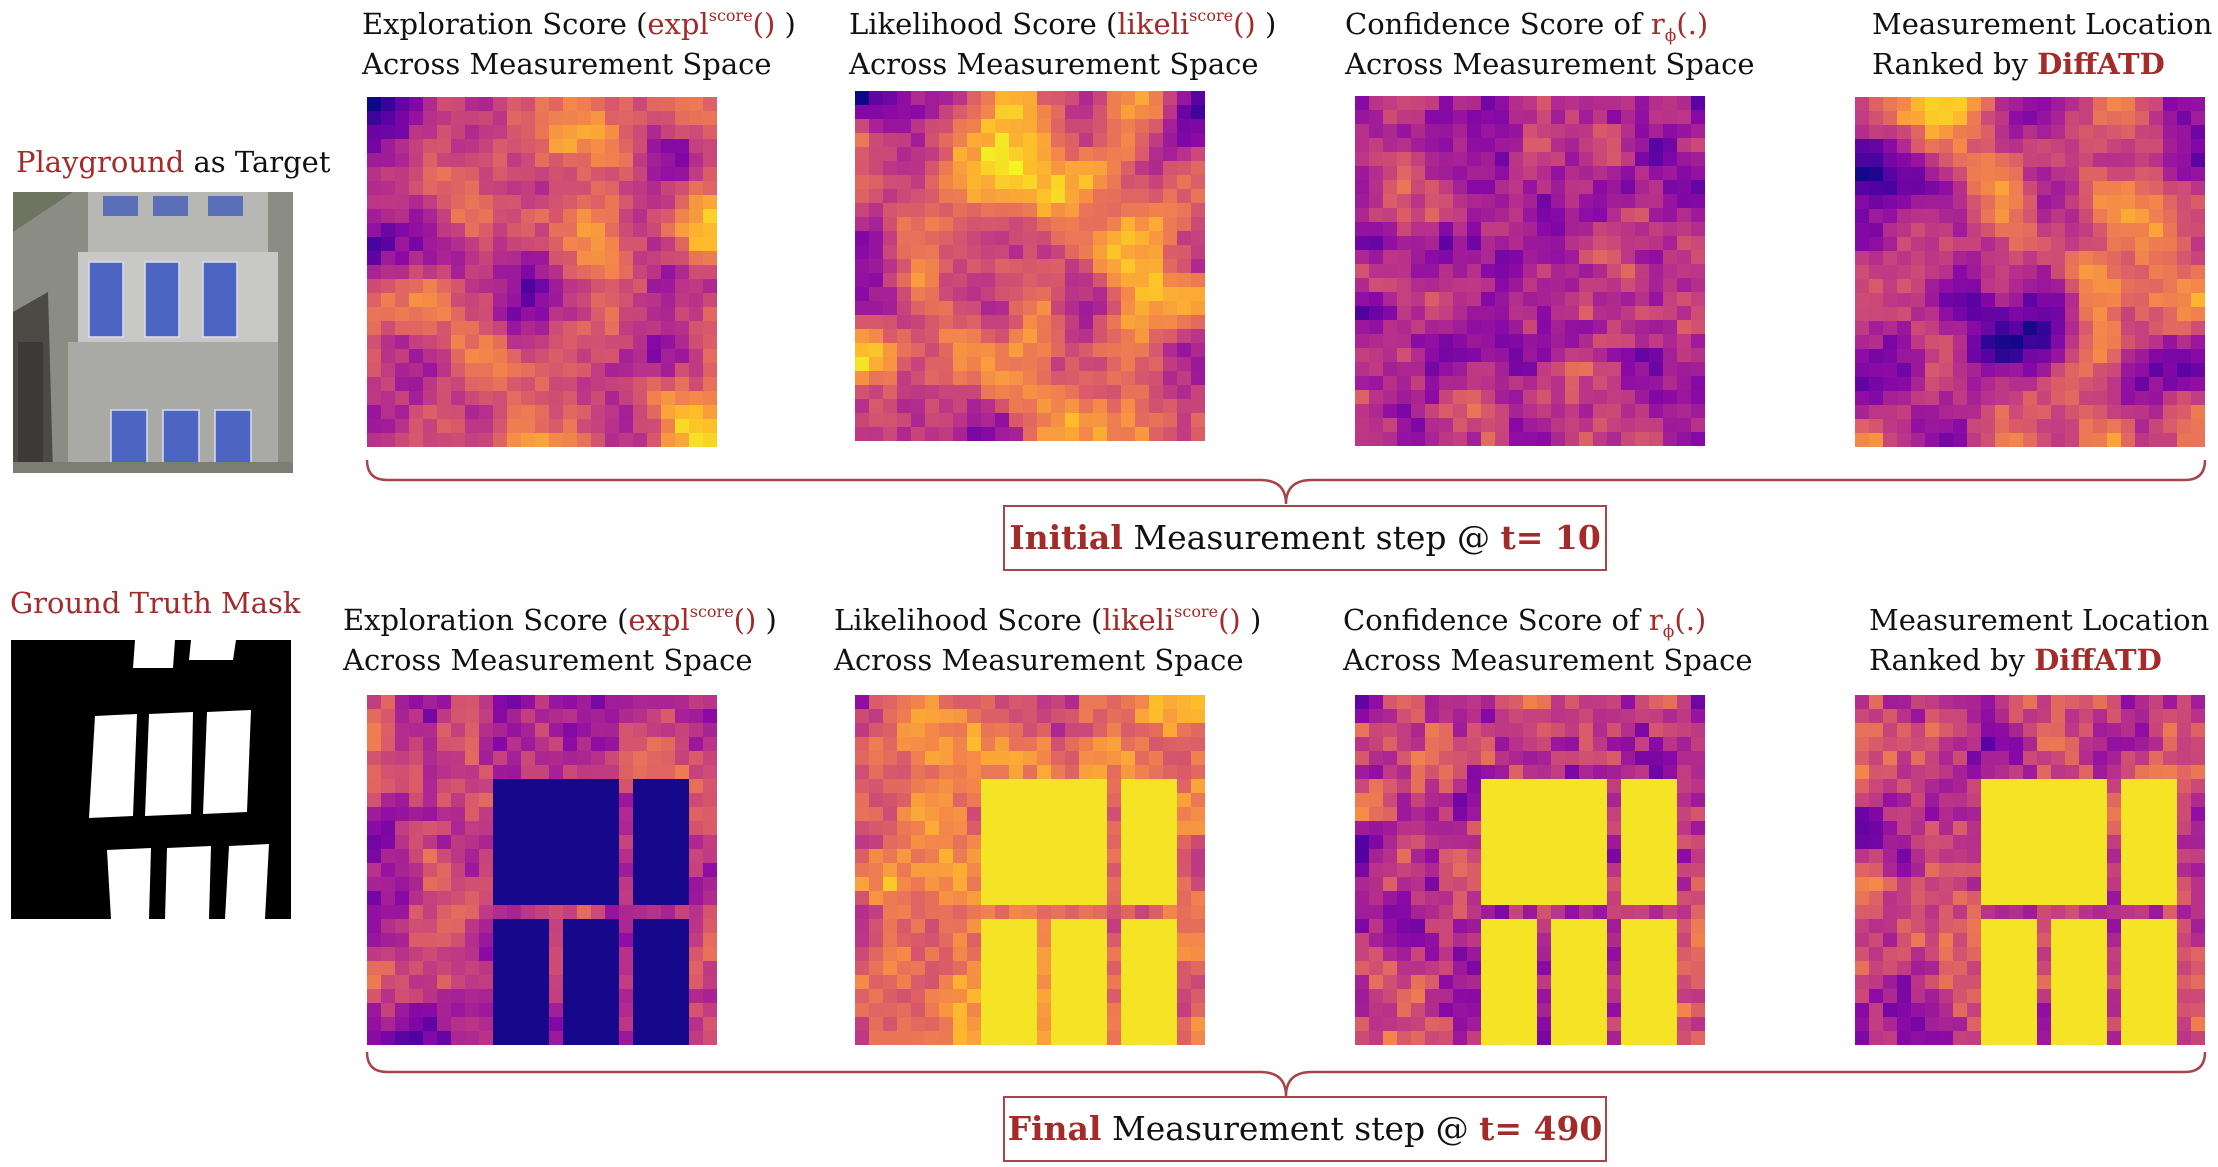 This screenshot has width=2218, height=1167. Describe the element at coordinates (2042, 44) in the screenshot. I see `ranked-title-top: Measurement Location Ranked by DiffATD` at that location.